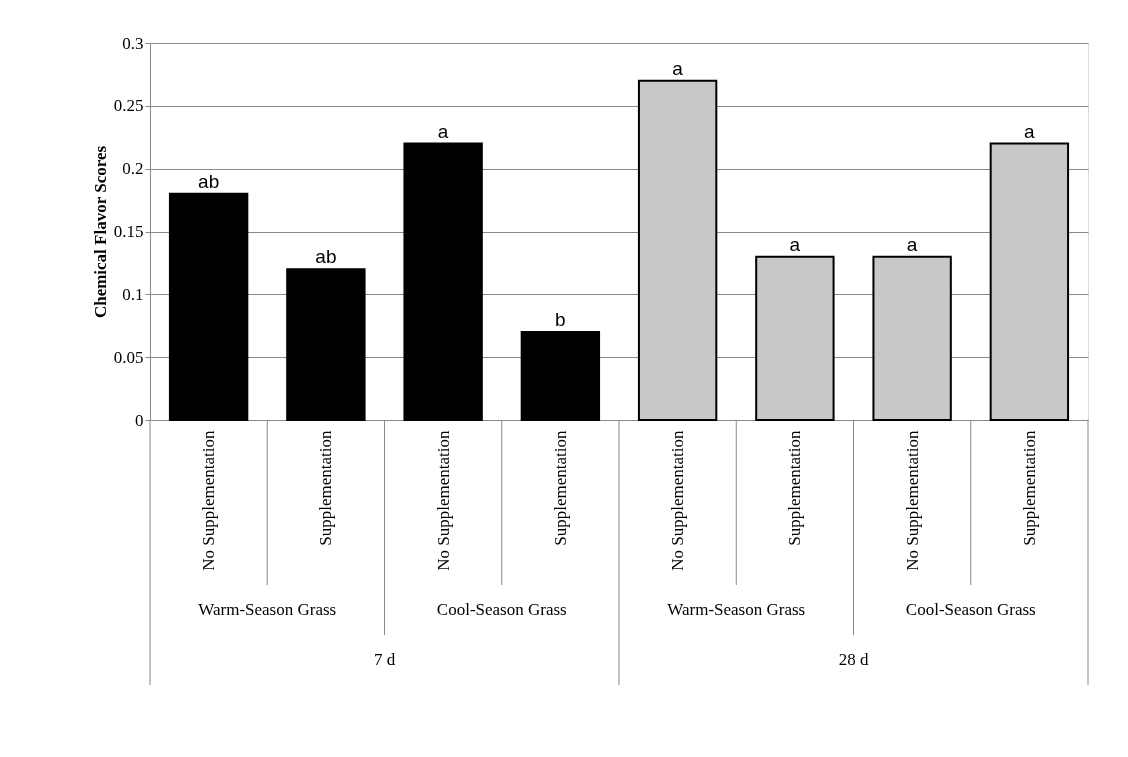 The height and width of the screenshot is (757, 1128). I want to click on y-tick-label: 0.05, so click(128, 357).